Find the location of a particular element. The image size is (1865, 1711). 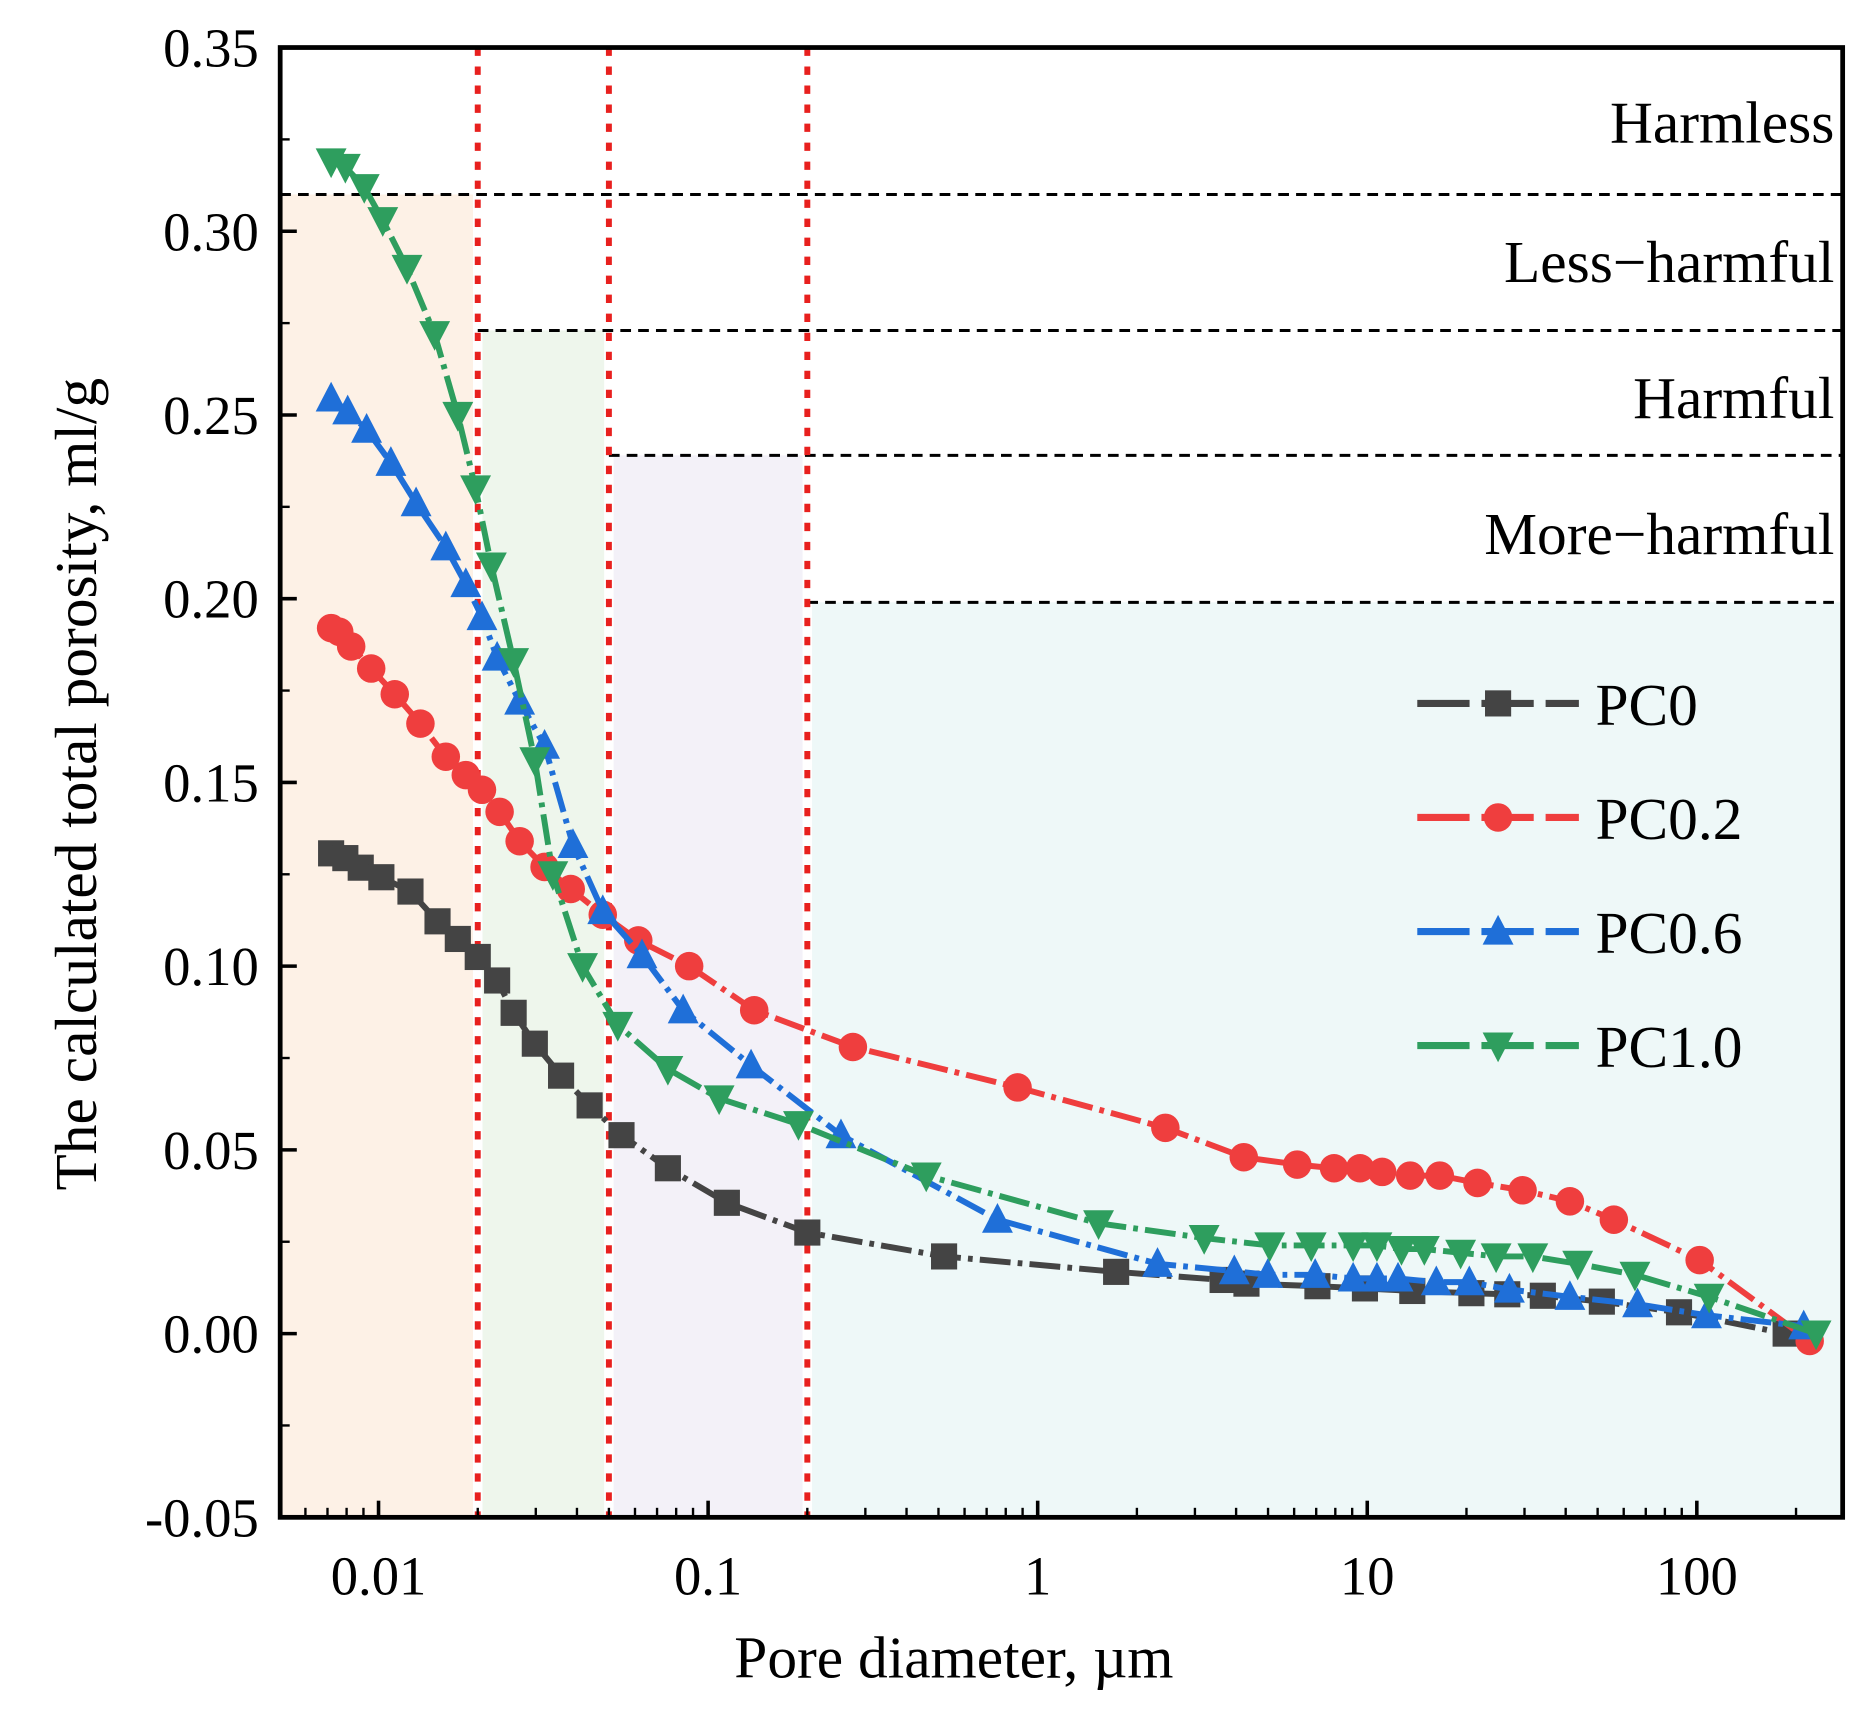

y-tick-label: 0.10 is located at coordinates (211, 966).